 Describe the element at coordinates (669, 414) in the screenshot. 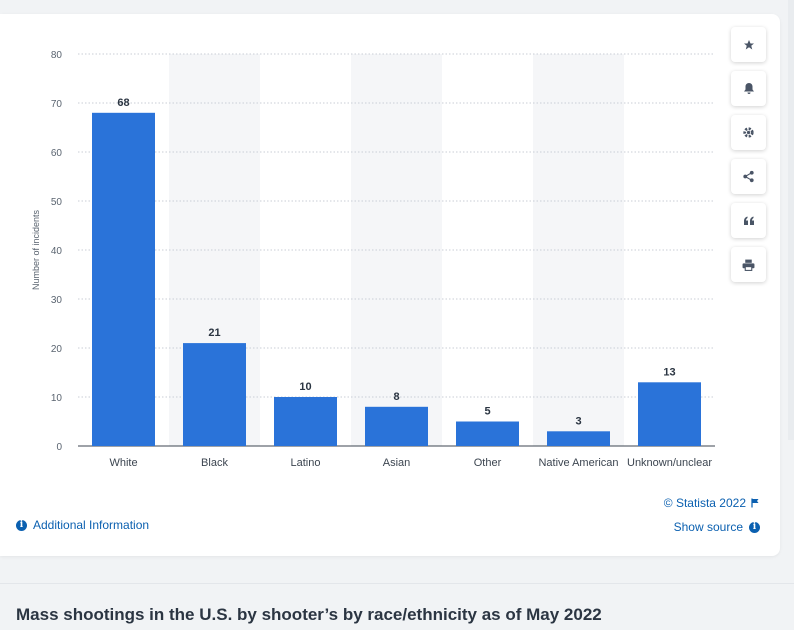

I see `bar-unknown-unclear` at that location.